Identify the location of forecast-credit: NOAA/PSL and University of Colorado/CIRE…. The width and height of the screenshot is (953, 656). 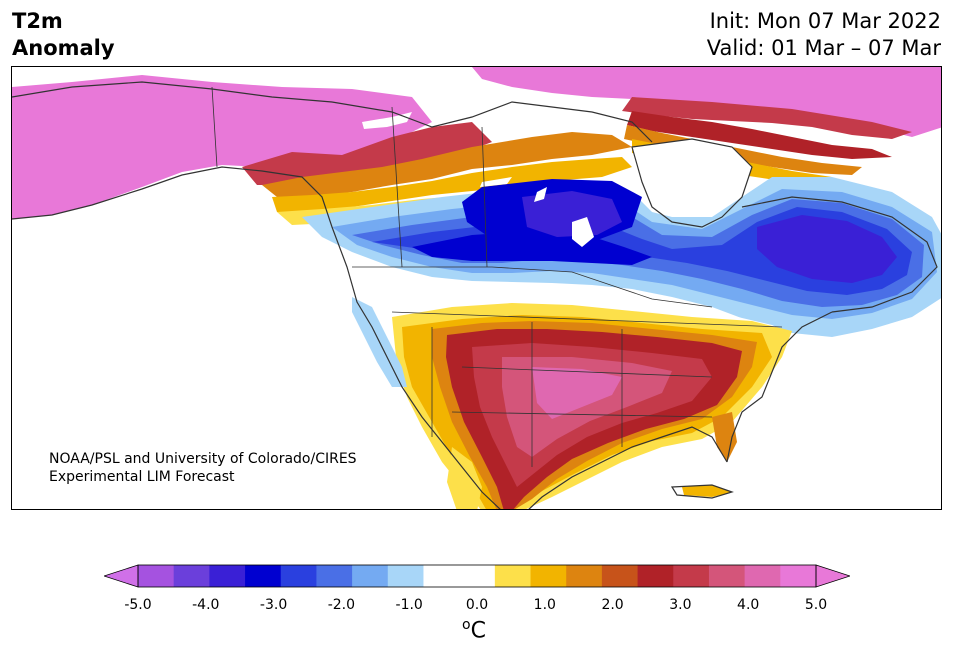
(203, 468).